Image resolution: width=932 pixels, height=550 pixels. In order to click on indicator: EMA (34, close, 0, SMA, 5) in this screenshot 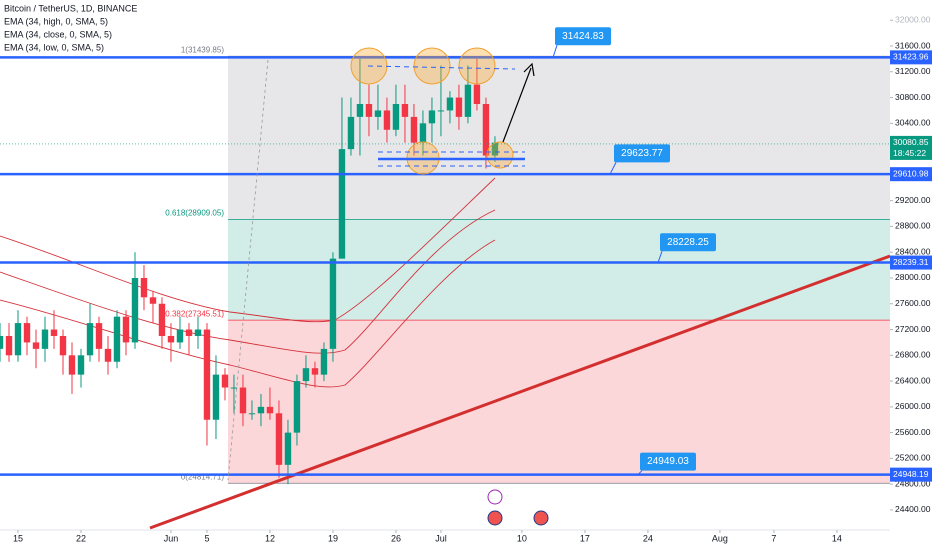, I will do `click(58, 34)`.